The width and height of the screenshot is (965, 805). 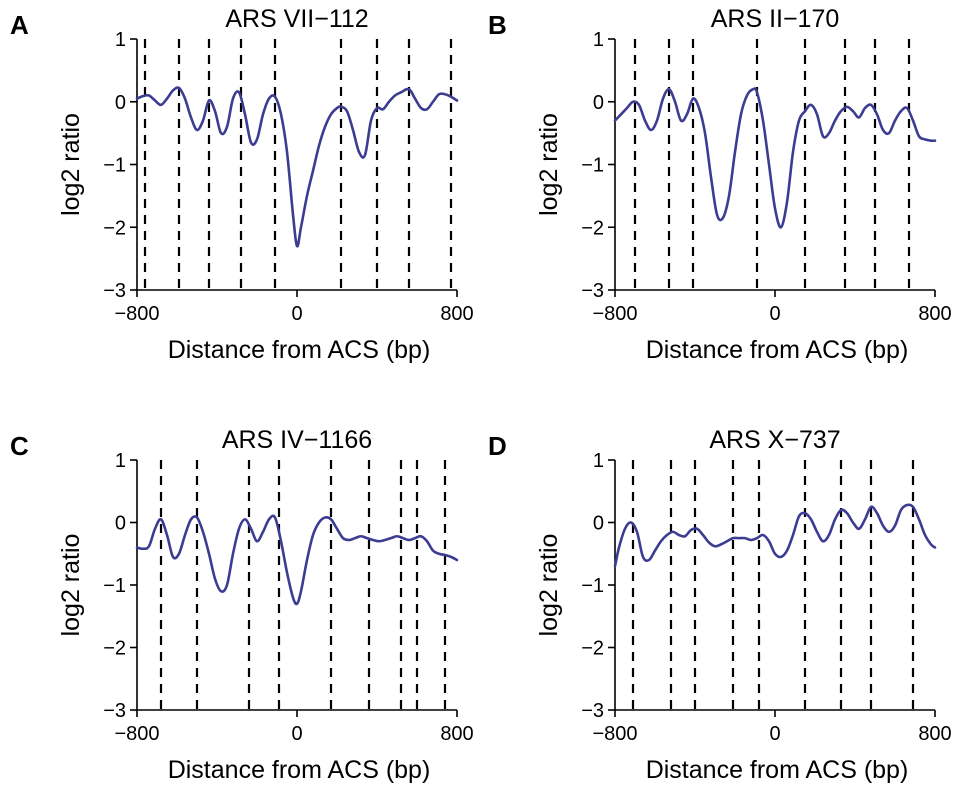 I want to click on panel-letter: D, so click(x=497, y=446).